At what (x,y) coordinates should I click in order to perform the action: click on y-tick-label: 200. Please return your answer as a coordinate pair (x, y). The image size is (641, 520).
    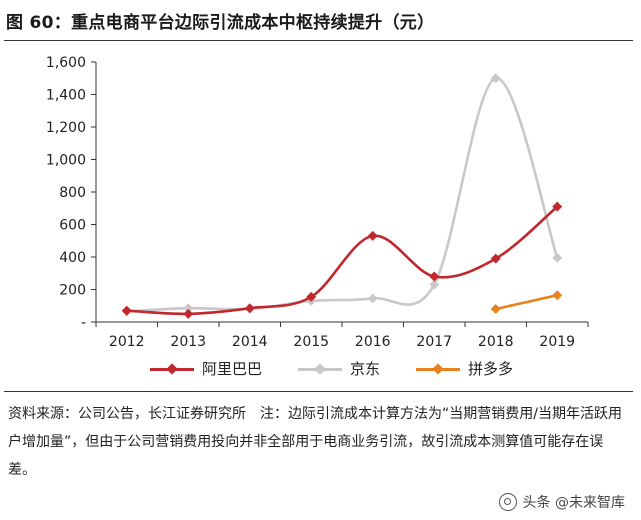
    Looking at the image, I should click on (72, 291).